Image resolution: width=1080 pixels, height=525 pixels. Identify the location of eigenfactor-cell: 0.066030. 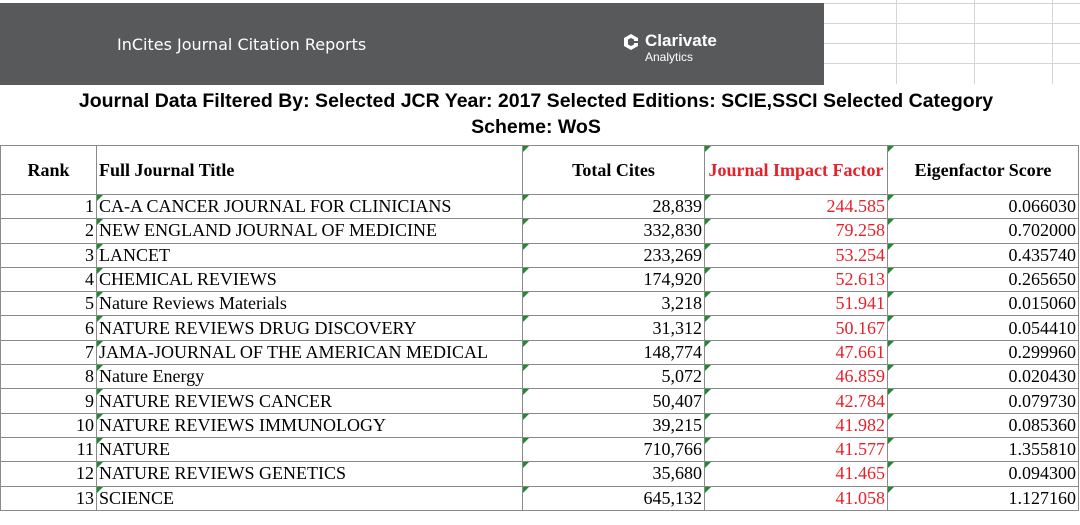
(983, 206).